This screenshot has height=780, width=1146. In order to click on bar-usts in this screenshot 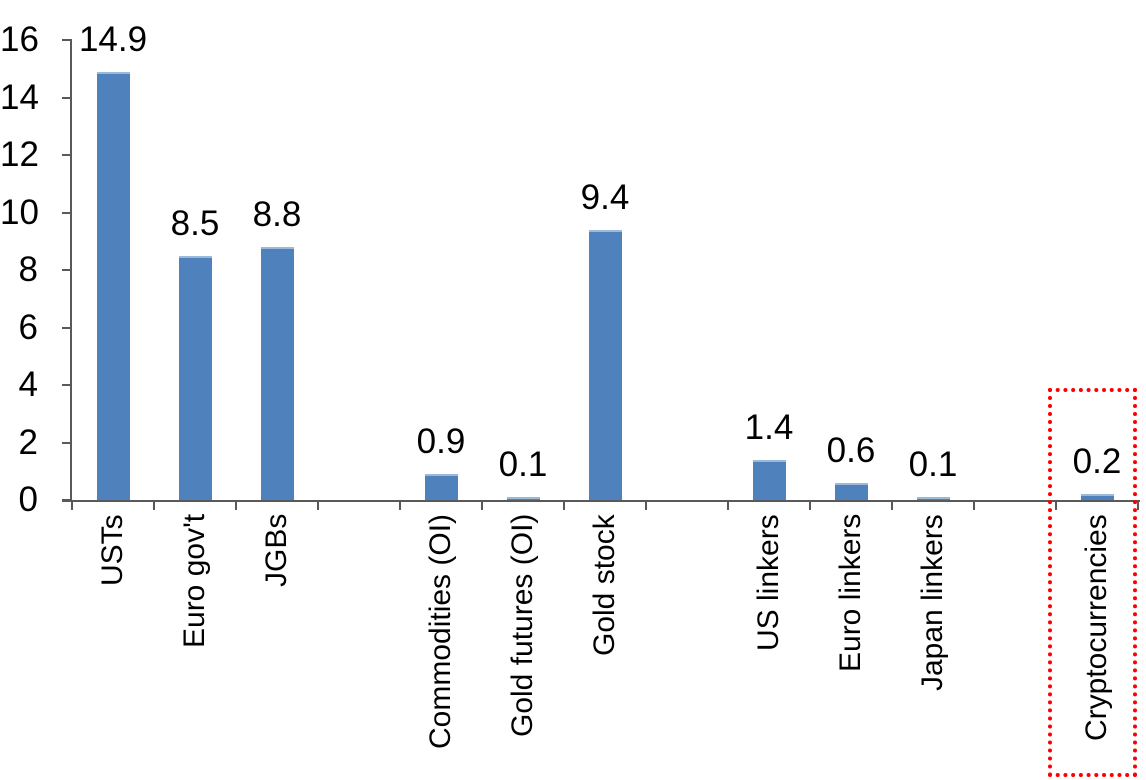, I will do `click(113, 286)`.